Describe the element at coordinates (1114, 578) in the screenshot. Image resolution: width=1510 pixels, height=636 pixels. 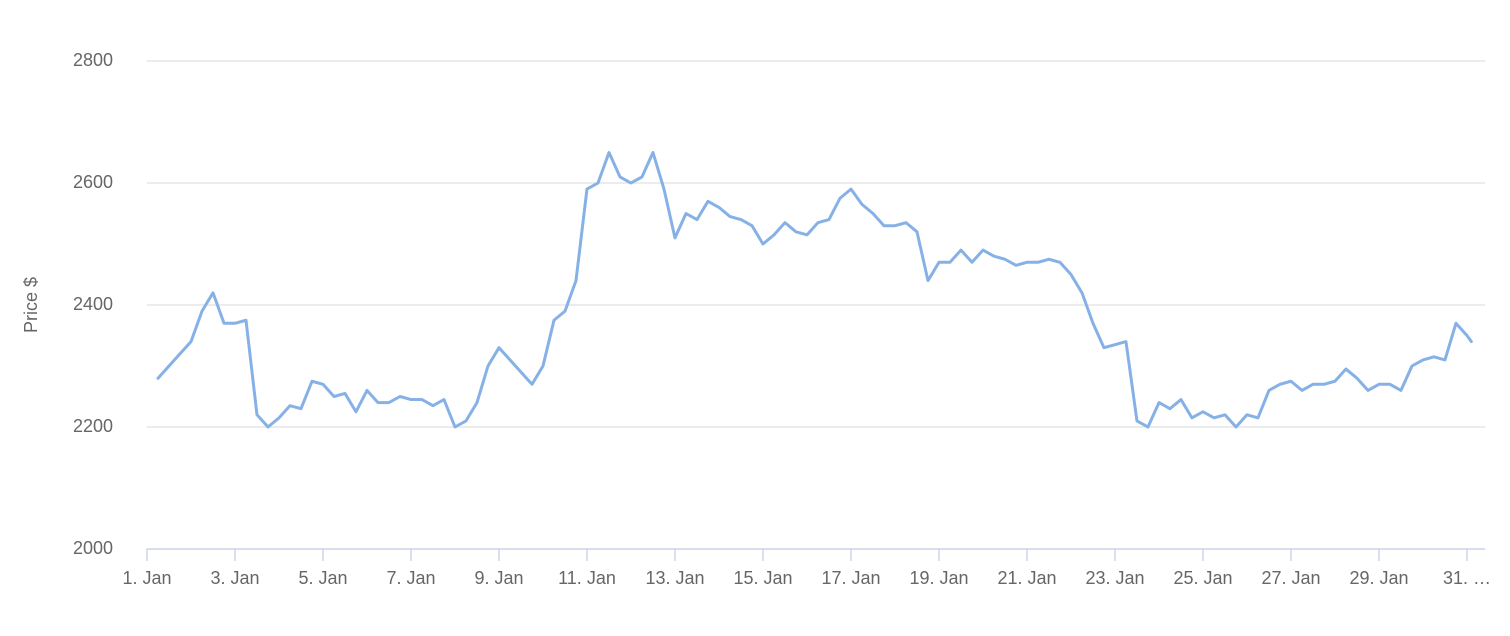
I see `x-tick-label: 23. Jan` at that location.